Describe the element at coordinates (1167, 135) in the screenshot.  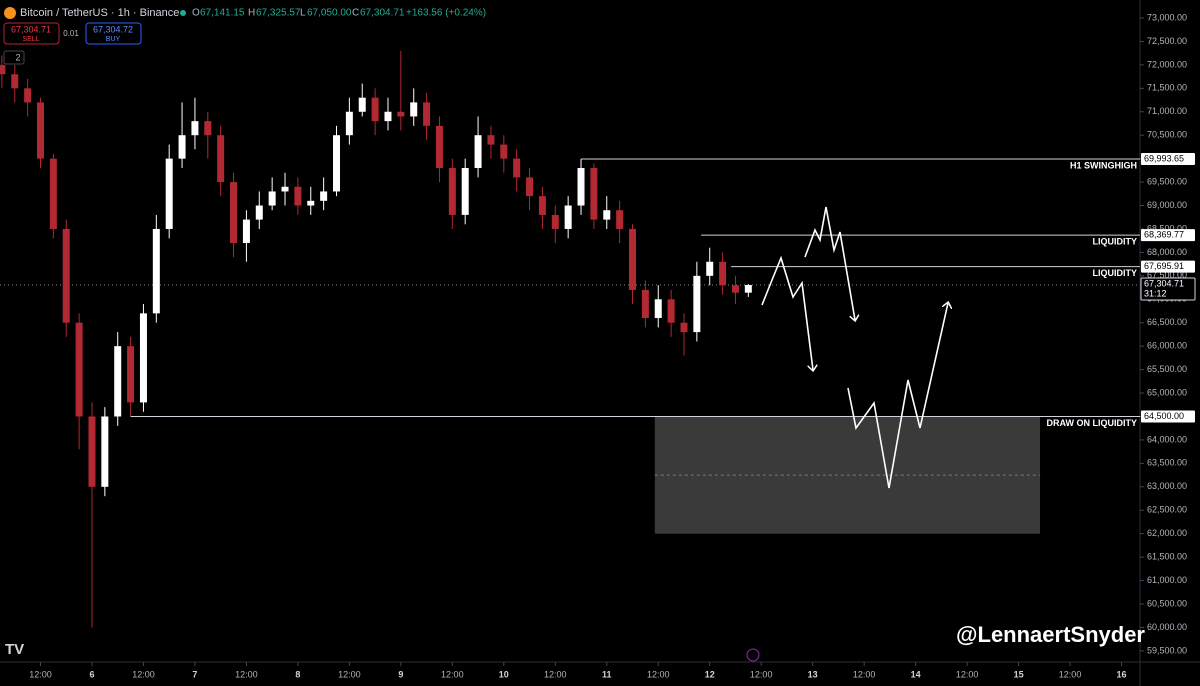
I see `y-tick-label: 70,500.00` at that location.